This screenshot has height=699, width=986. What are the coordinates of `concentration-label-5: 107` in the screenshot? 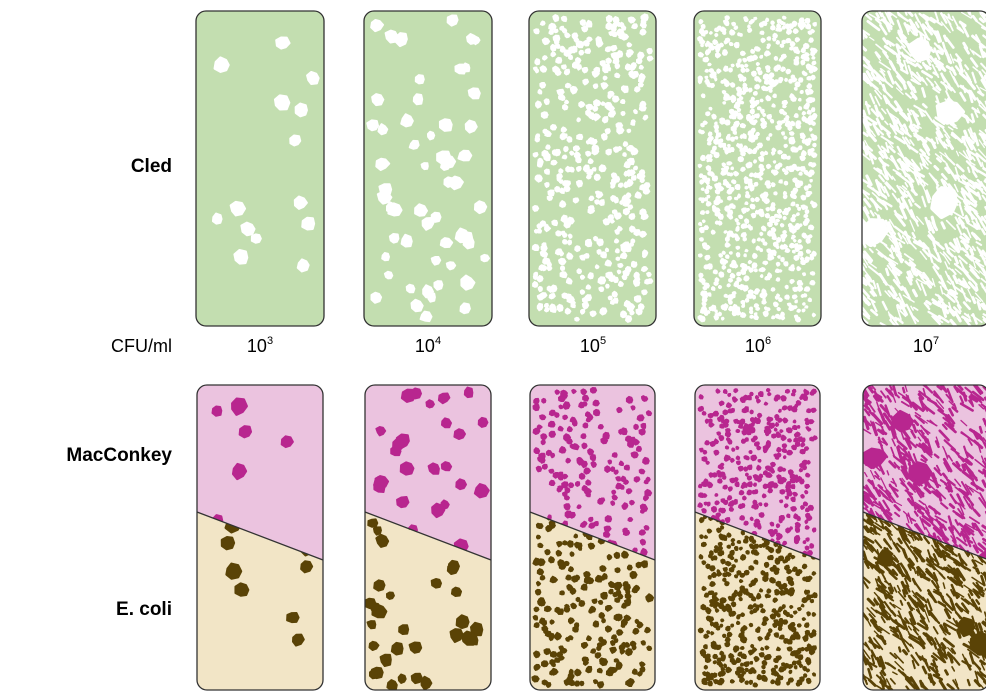 It's located at (926, 346).